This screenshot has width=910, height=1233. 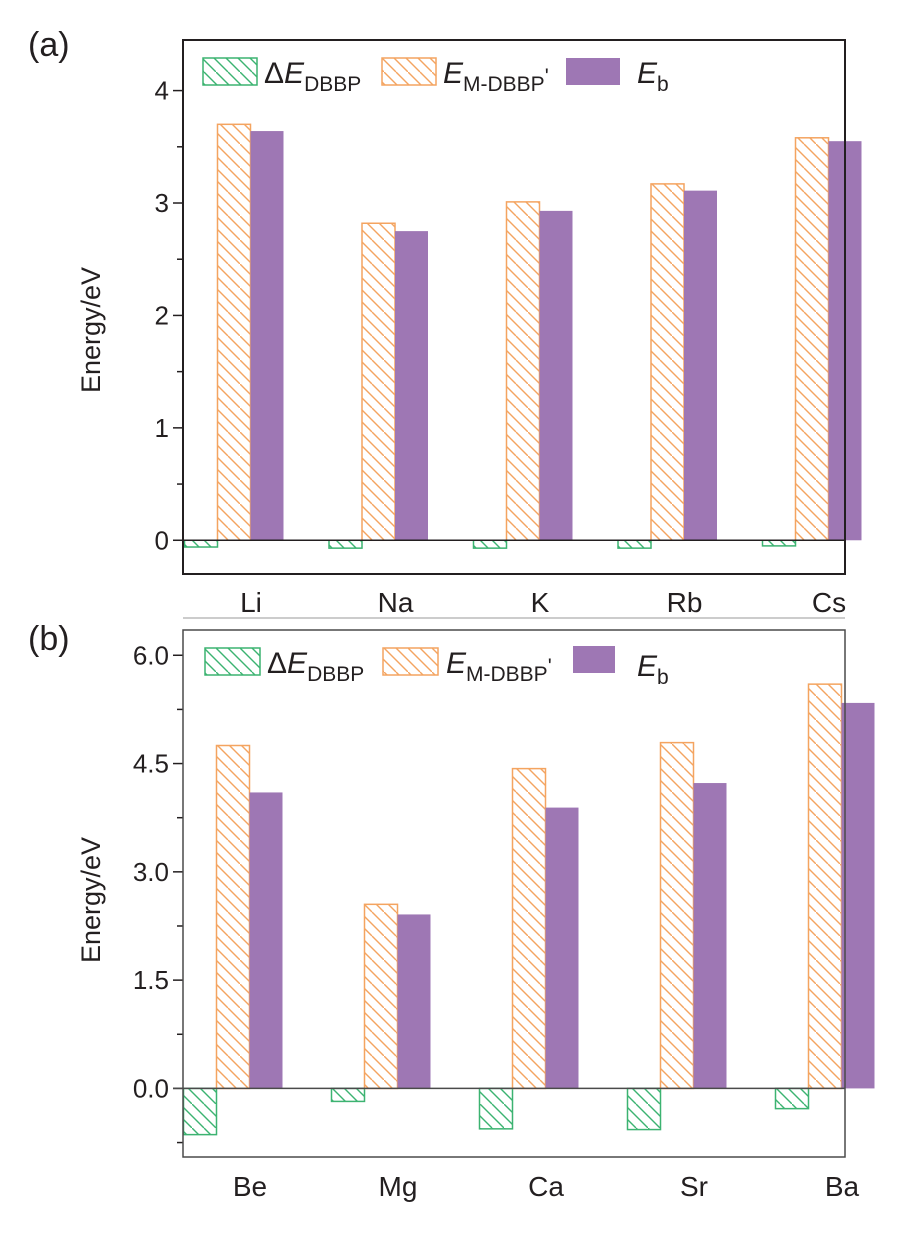 I want to click on bar-delta-e-dbbp-ca, so click(x=496, y=1108).